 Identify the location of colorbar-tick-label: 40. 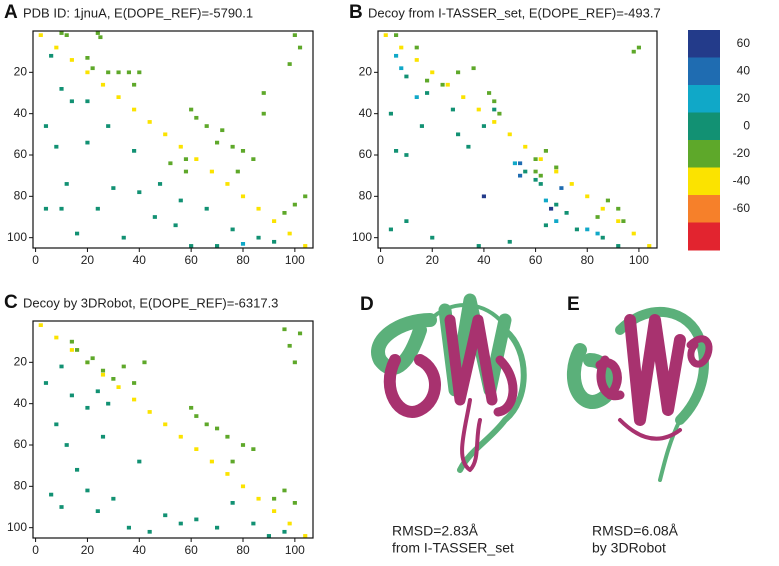
(744, 70).